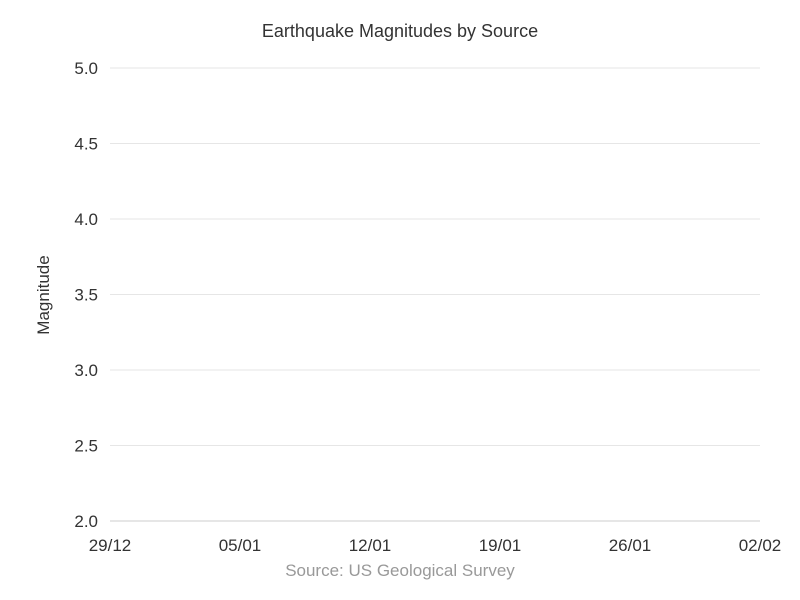 Image resolution: width=800 pixels, height=600 pixels. Describe the element at coordinates (86, 68) in the screenshot. I see `y-tick-label: 5.0` at that location.